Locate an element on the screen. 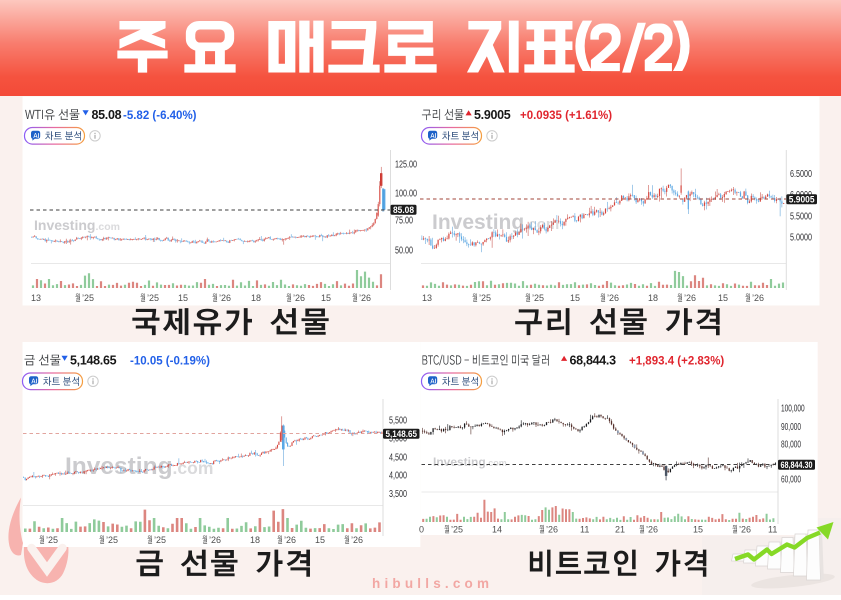 Image resolution: width=841 pixels, height=600 pixels. svg-text: 14 is located at coordinates (497, 530).